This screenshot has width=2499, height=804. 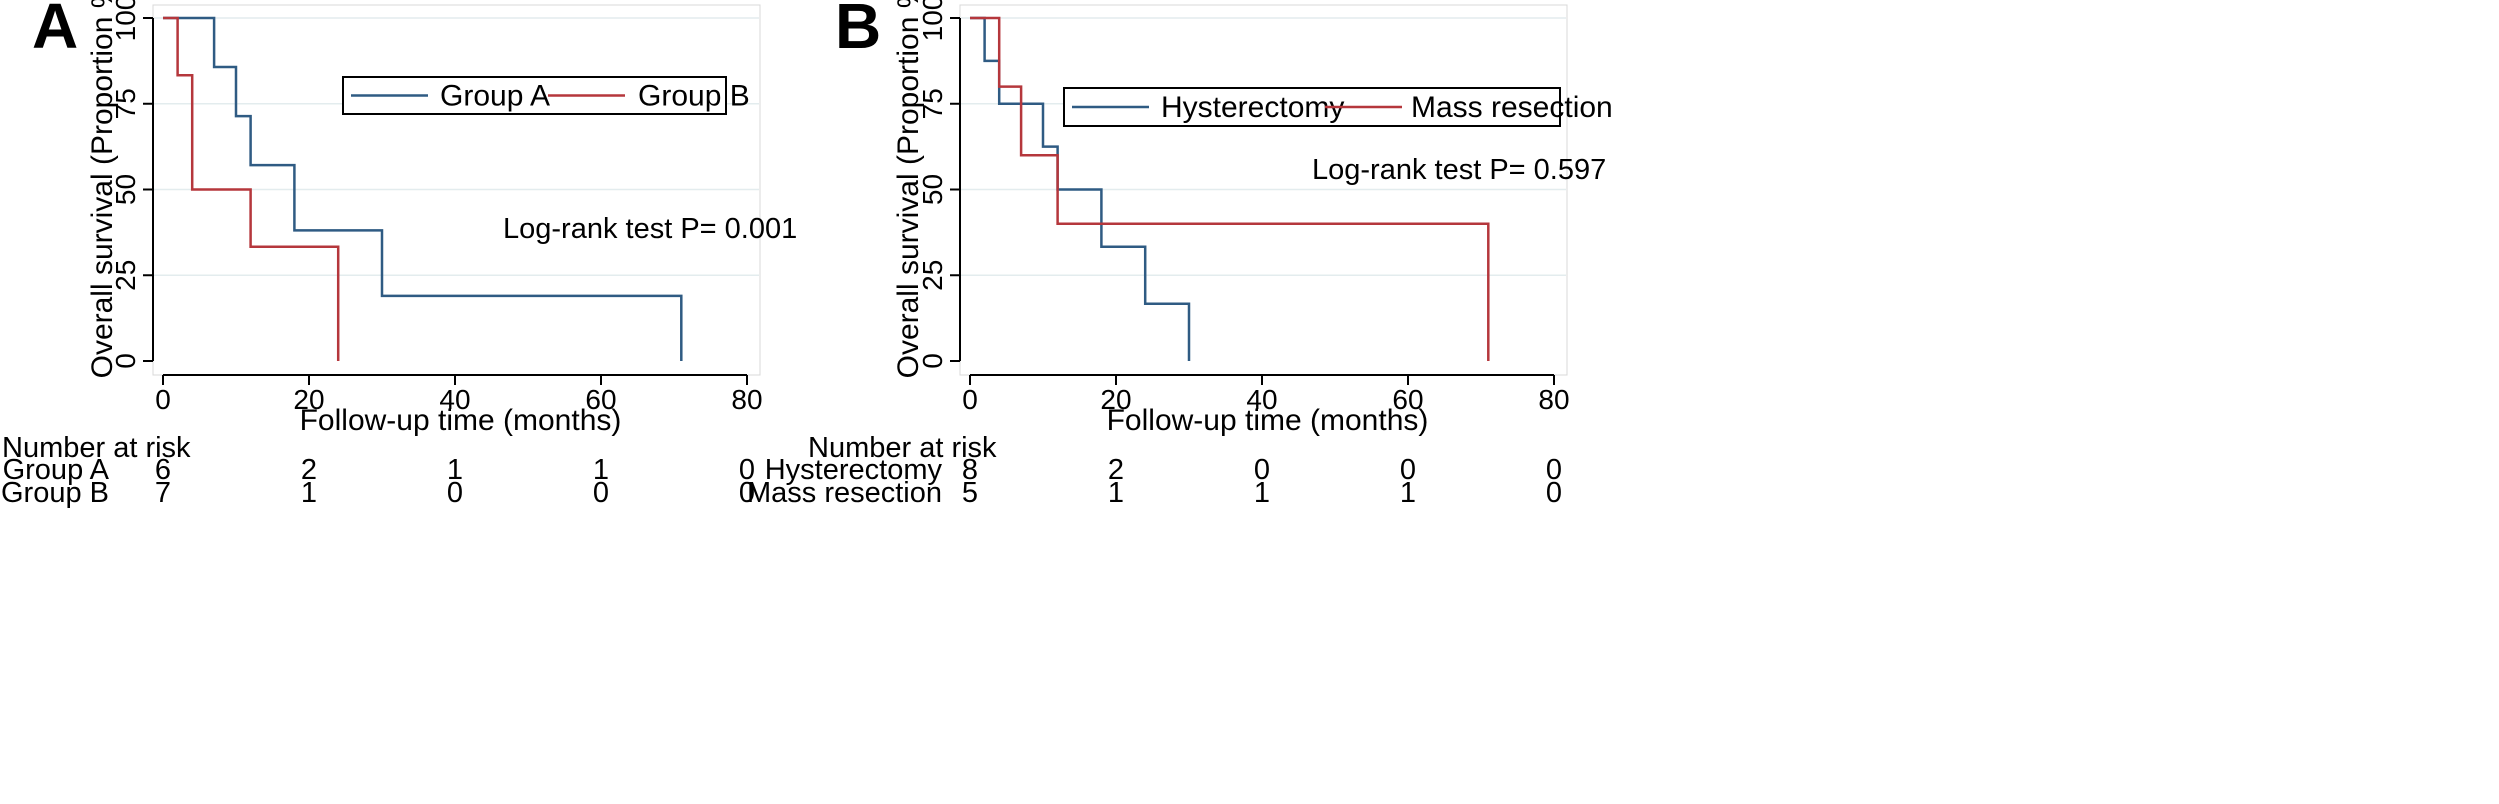 What do you see at coordinates (163, 470) in the screenshot?
I see `risk-count: 6` at bounding box center [163, 470].